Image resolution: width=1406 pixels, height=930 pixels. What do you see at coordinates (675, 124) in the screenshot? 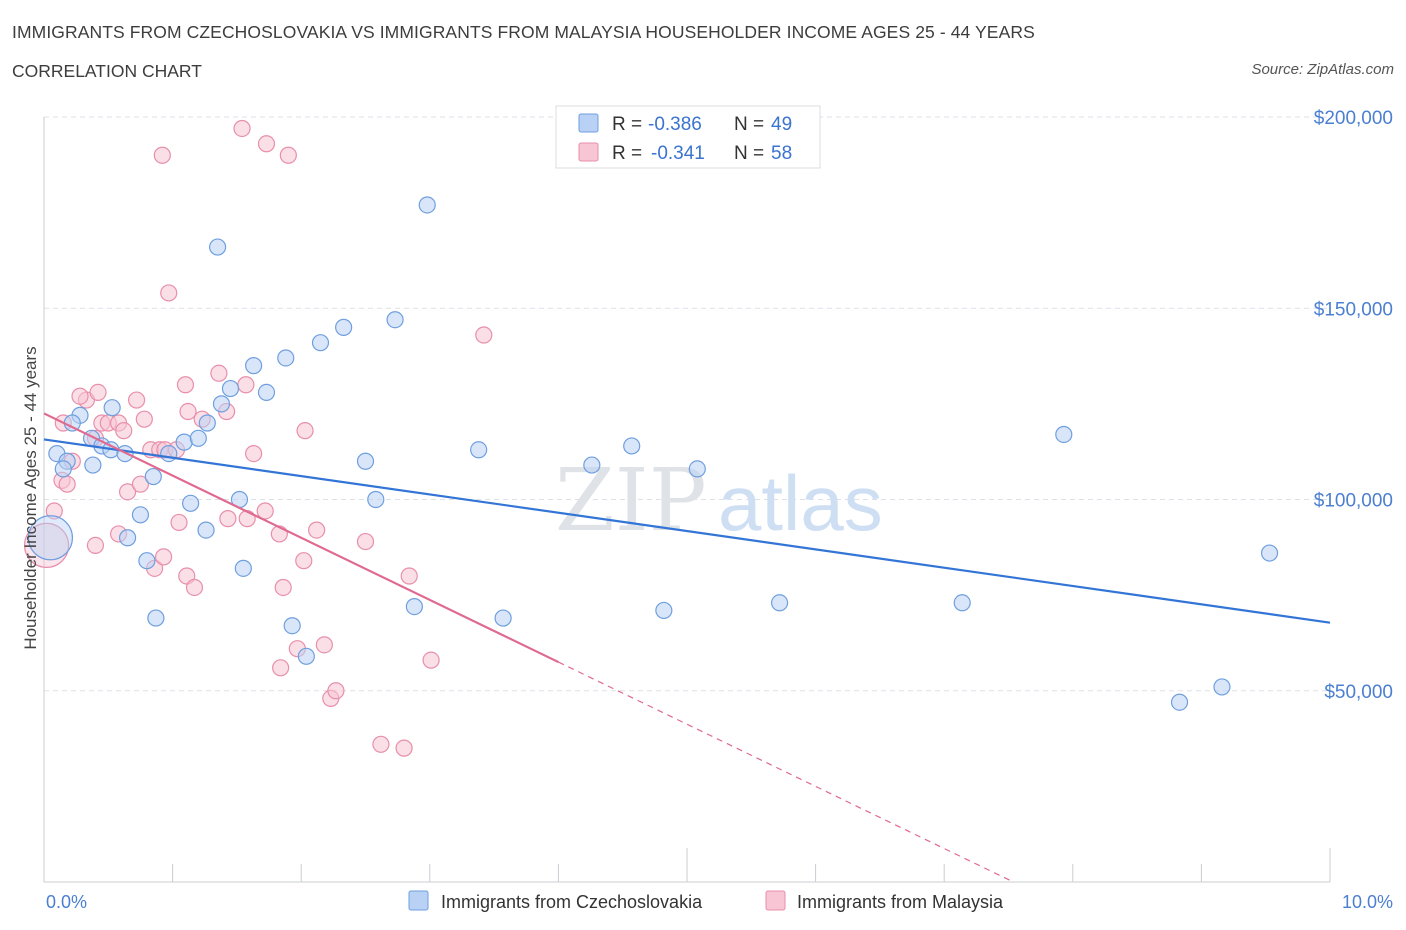
I see `legend-r-value: -0.386` at bounding box center [675, 124].